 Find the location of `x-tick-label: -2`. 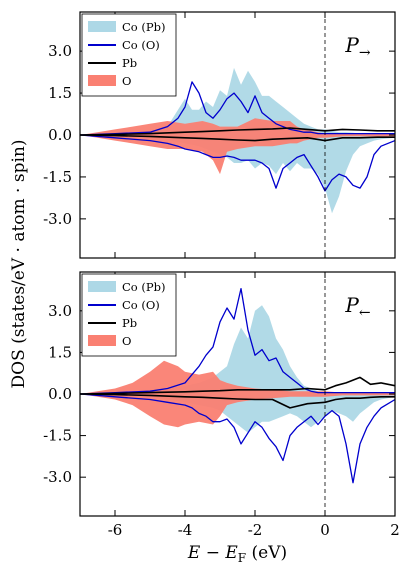

x-tick-label: -2 is located at coordinates (255, 530).